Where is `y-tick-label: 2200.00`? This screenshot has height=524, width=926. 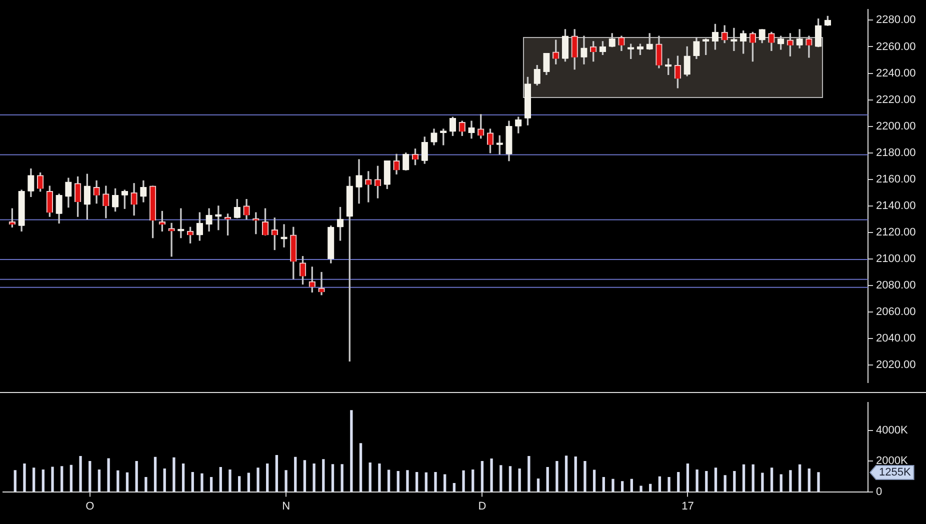
y-tick-label: 2200.00 is located at coordinates (896, 126).